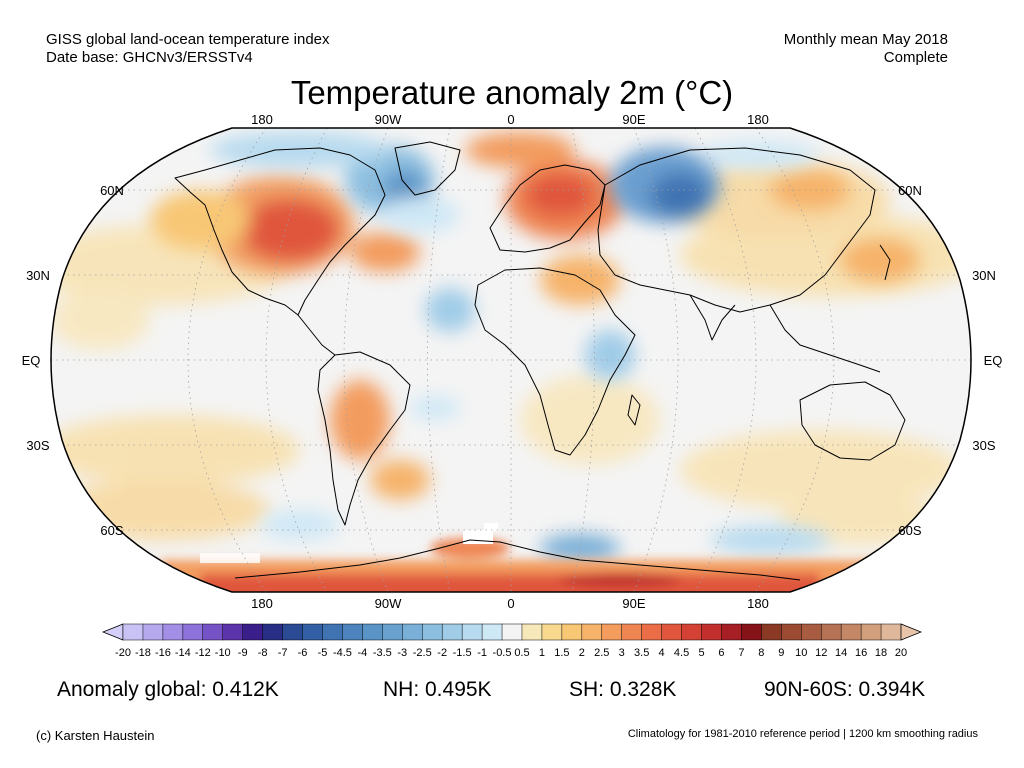  What do you see at coordinates (517, 560) in the screenshot?
I see `coast-antarctica` at bounding box center [517, 560].